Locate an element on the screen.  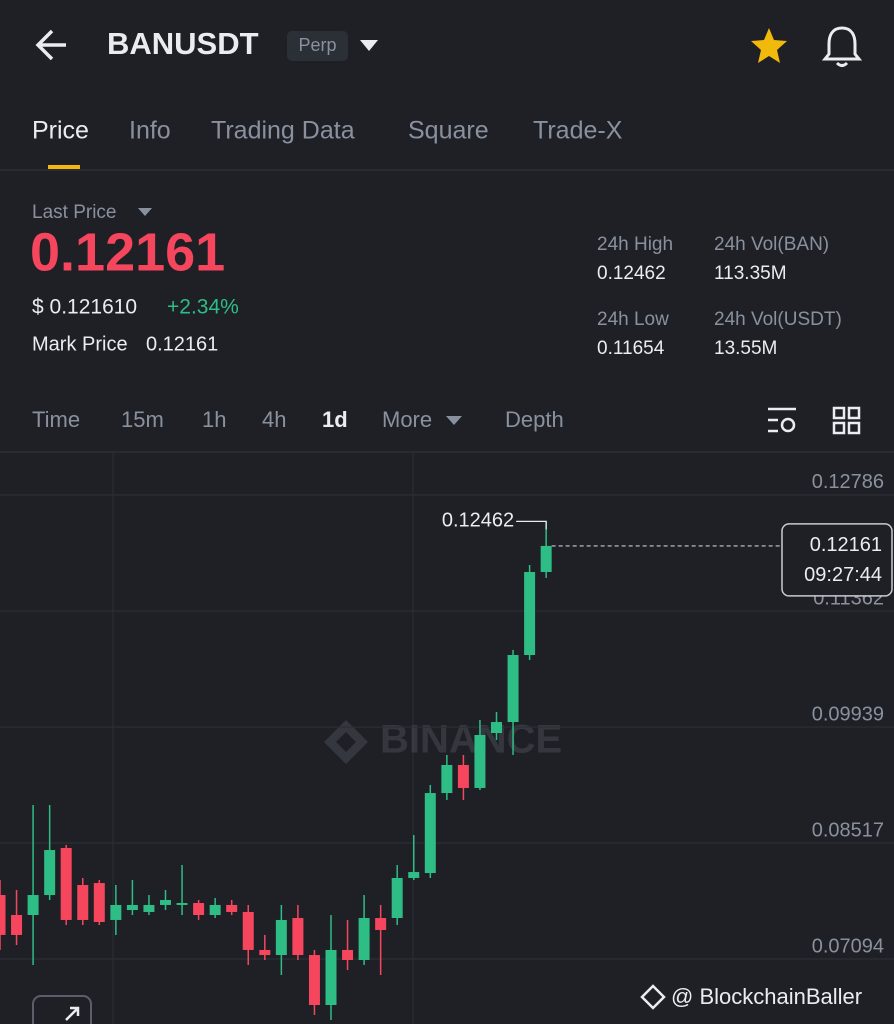
countdown: 09:27:44 is located at coordinates (843, 575).